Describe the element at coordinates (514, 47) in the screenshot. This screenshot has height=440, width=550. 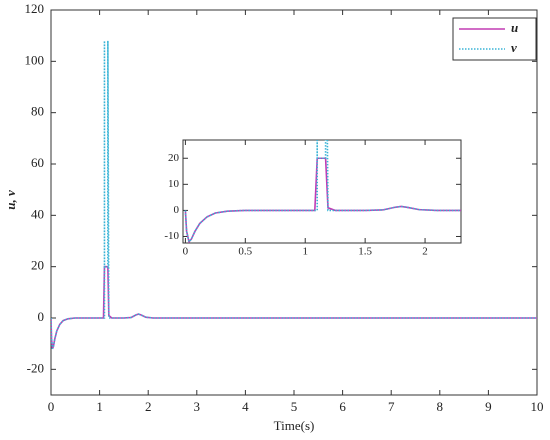
I see `legend-label: v` at that location.